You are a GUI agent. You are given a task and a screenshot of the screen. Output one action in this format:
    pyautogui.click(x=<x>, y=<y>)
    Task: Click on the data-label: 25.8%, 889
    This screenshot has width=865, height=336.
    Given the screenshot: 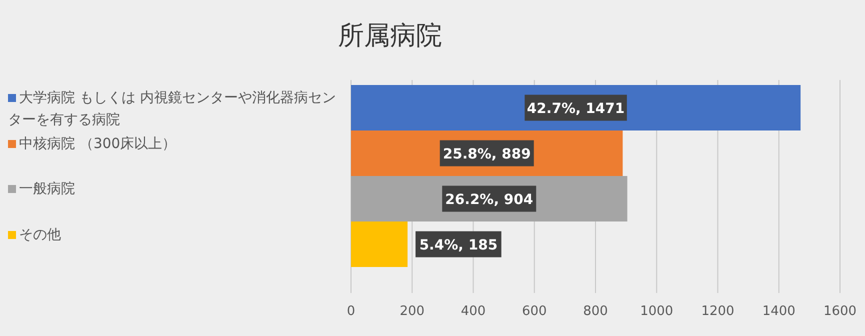 What is the action you would take?
    pyautogui.click(x=486, y=154)
    